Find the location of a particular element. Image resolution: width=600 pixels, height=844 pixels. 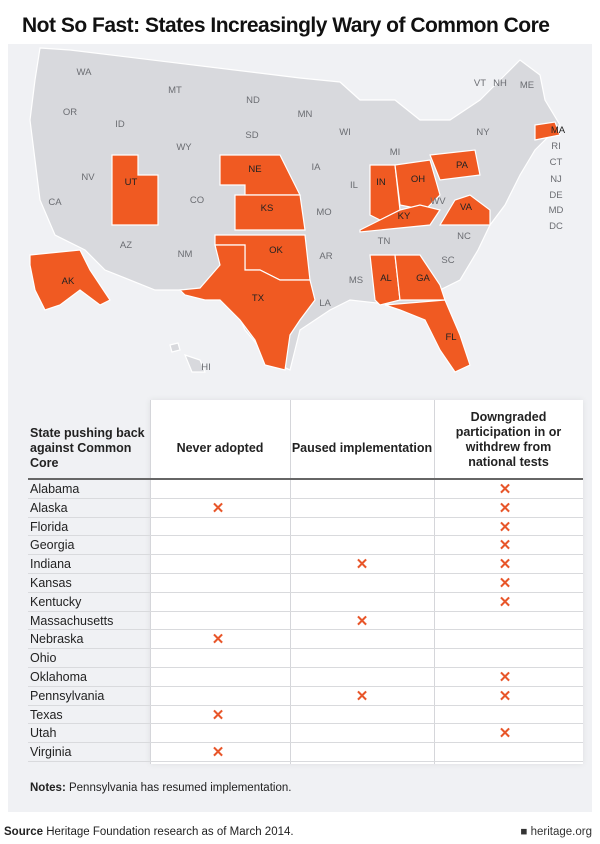

brand-link: heritage.org is located at coordinates (561, 832).